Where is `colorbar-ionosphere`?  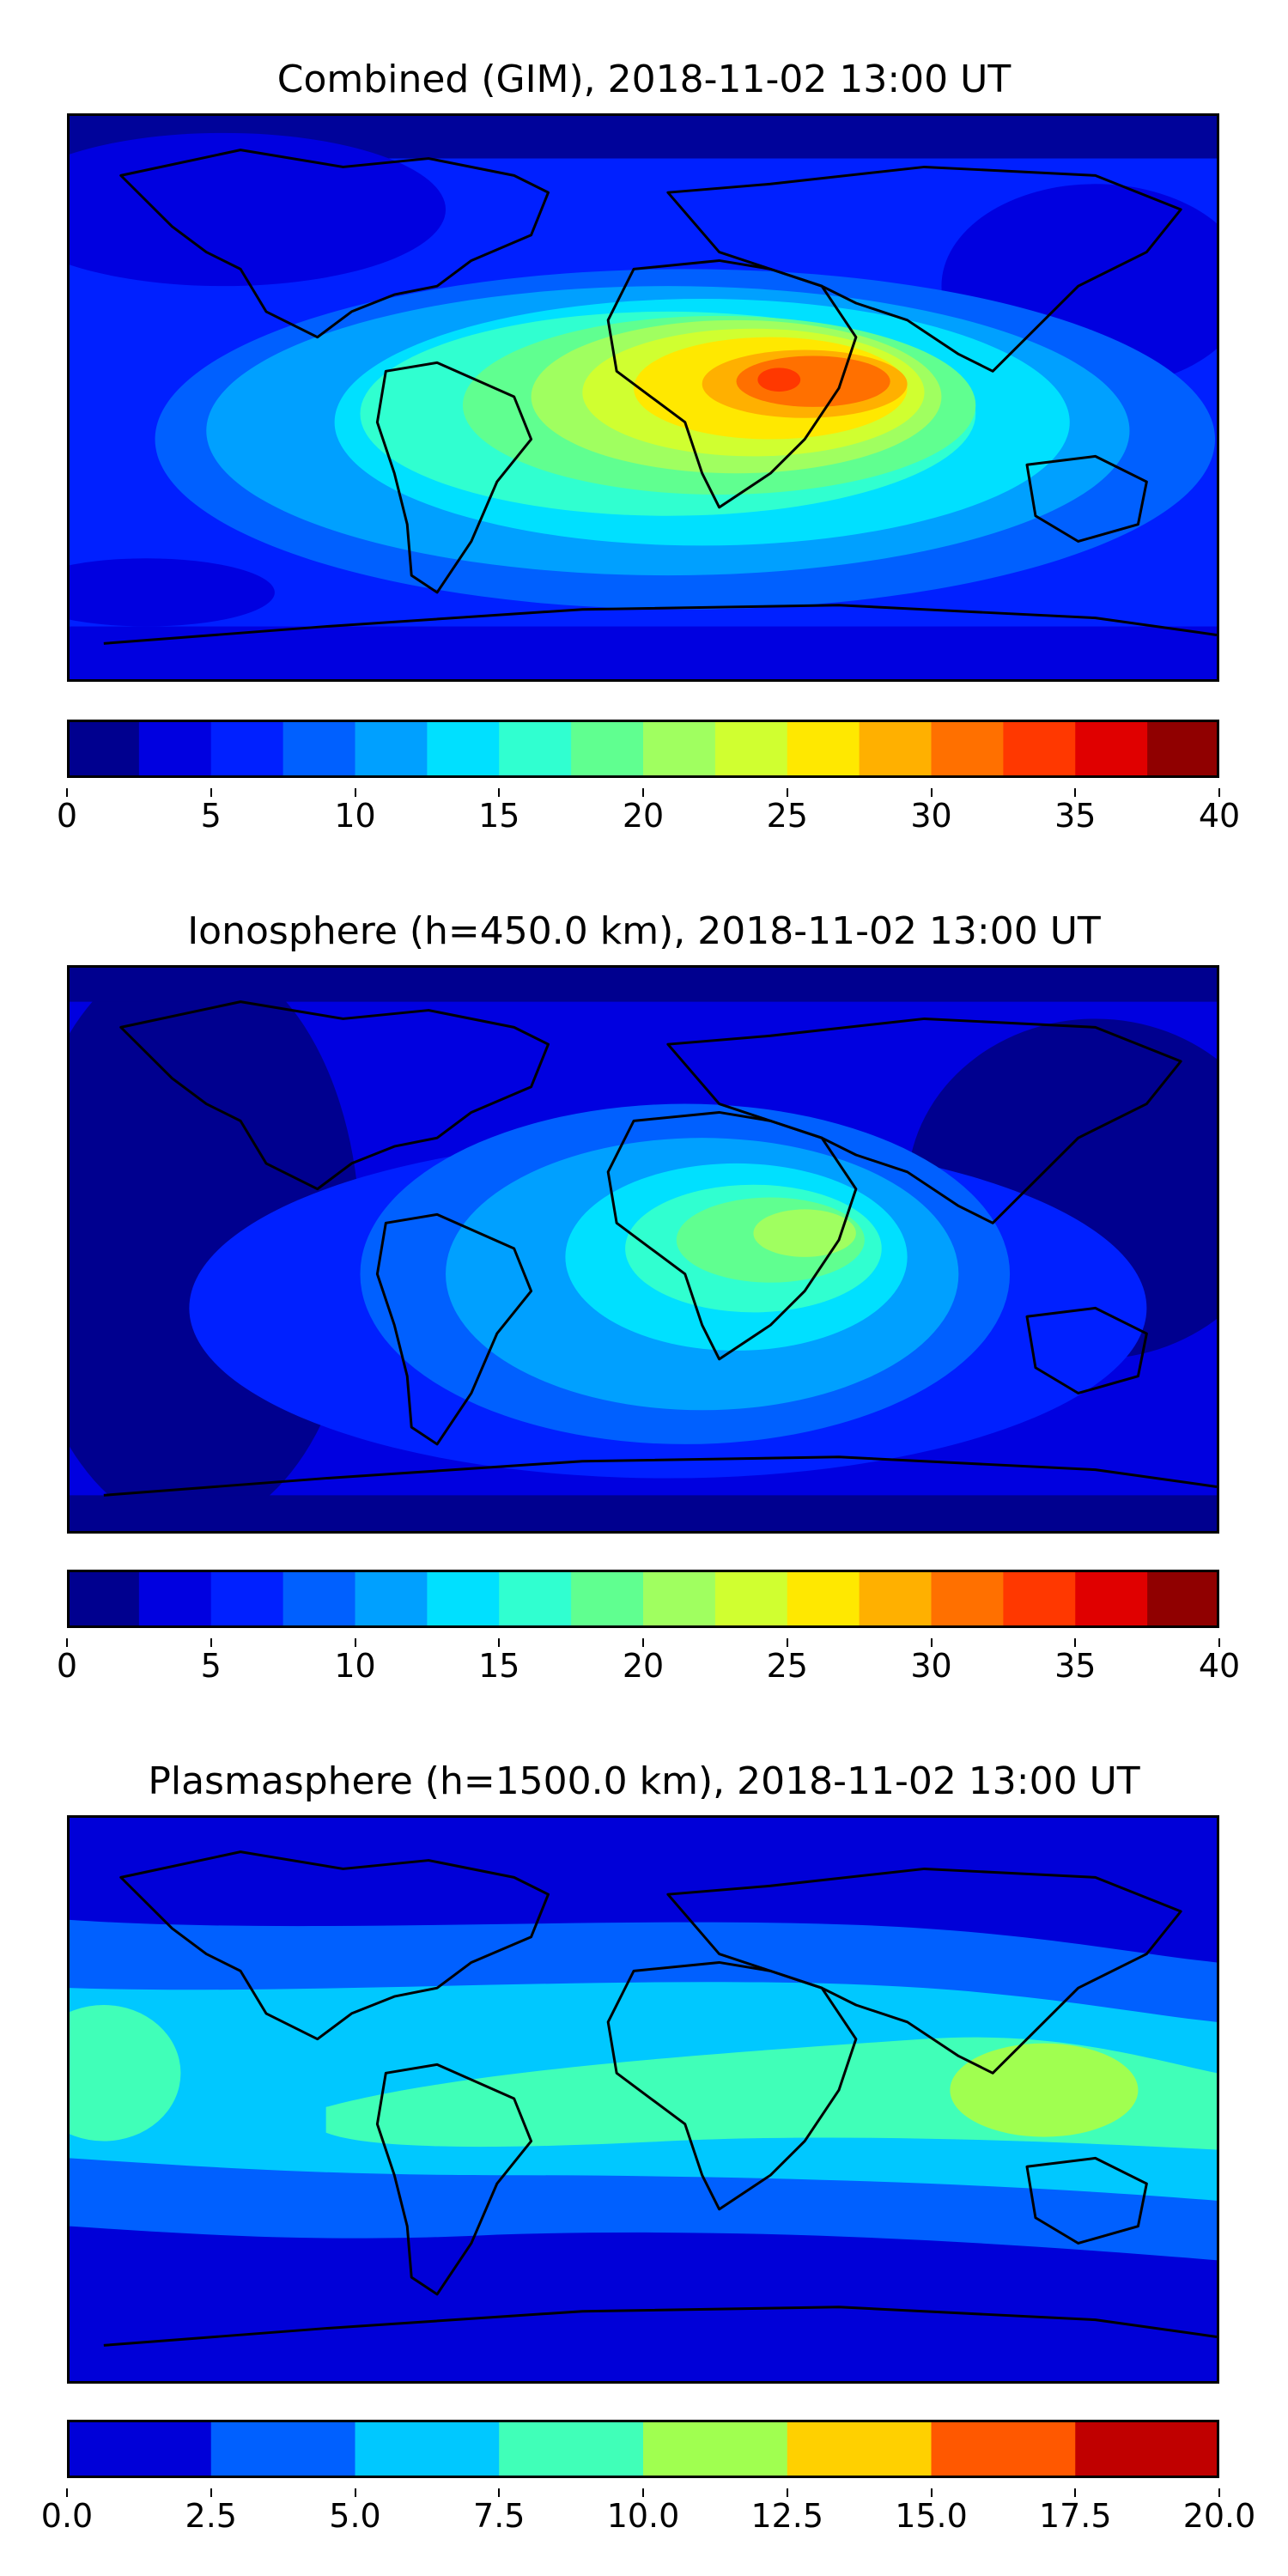
colorbar-ionosphere is located at coordinates (643, 1599).